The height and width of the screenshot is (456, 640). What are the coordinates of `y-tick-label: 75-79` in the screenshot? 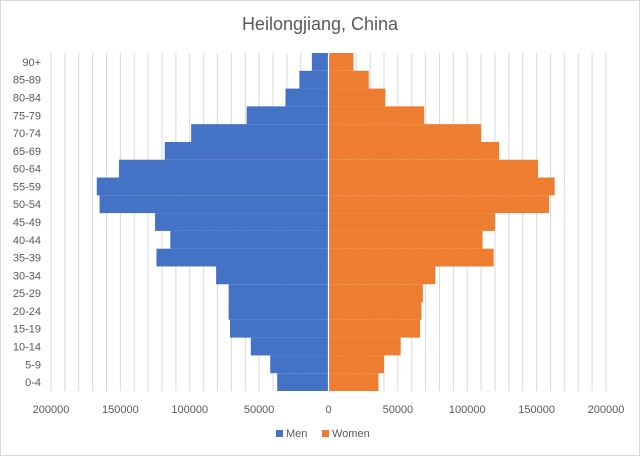 It's located at (27, 116).